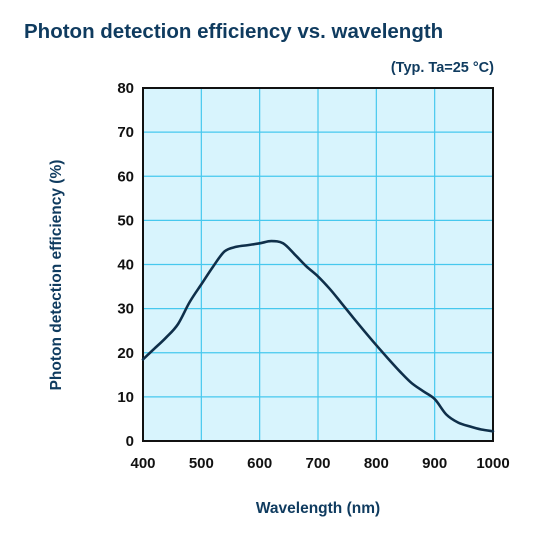  What do you see at coordinates (130, 441) in the screenshot?
I see `y-tick-label: 0` at bounding box center [130, 441].